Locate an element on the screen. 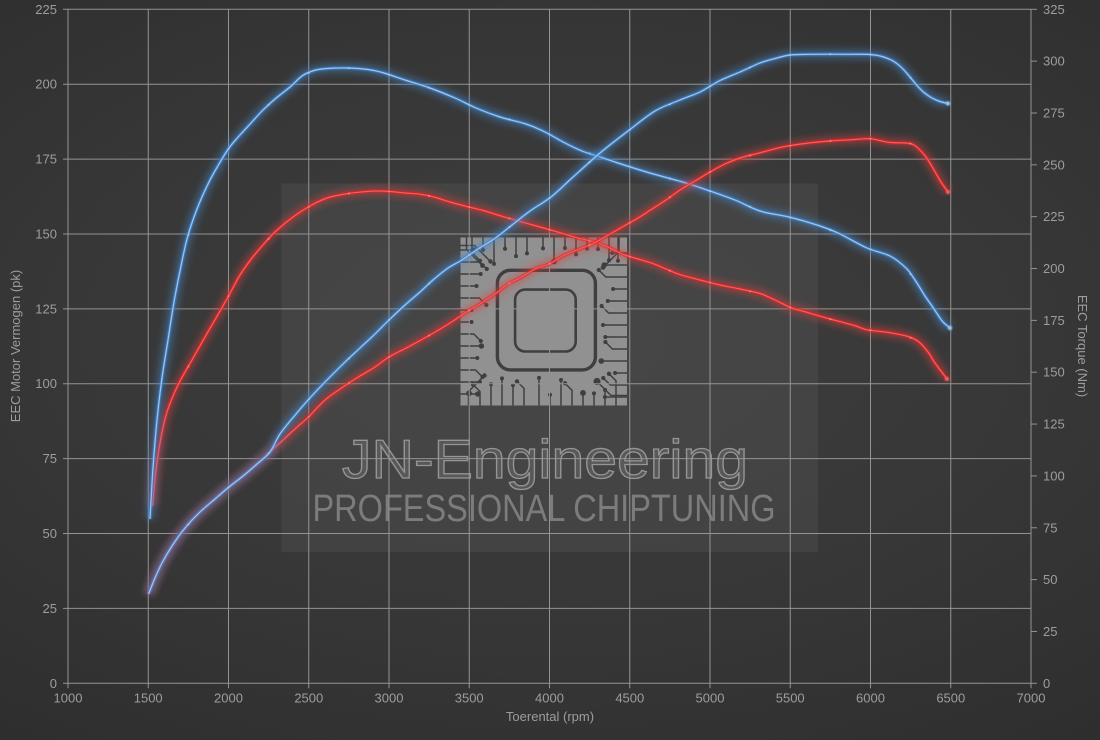  svg-text: 2000 is located at coordinates (228, 697).